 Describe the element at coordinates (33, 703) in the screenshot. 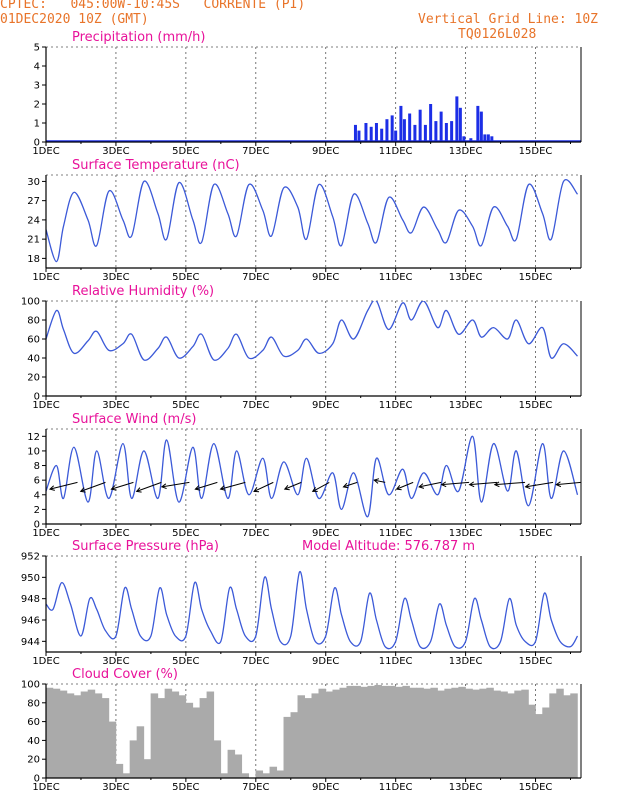

I see `y-tick-label: 80` at that location.